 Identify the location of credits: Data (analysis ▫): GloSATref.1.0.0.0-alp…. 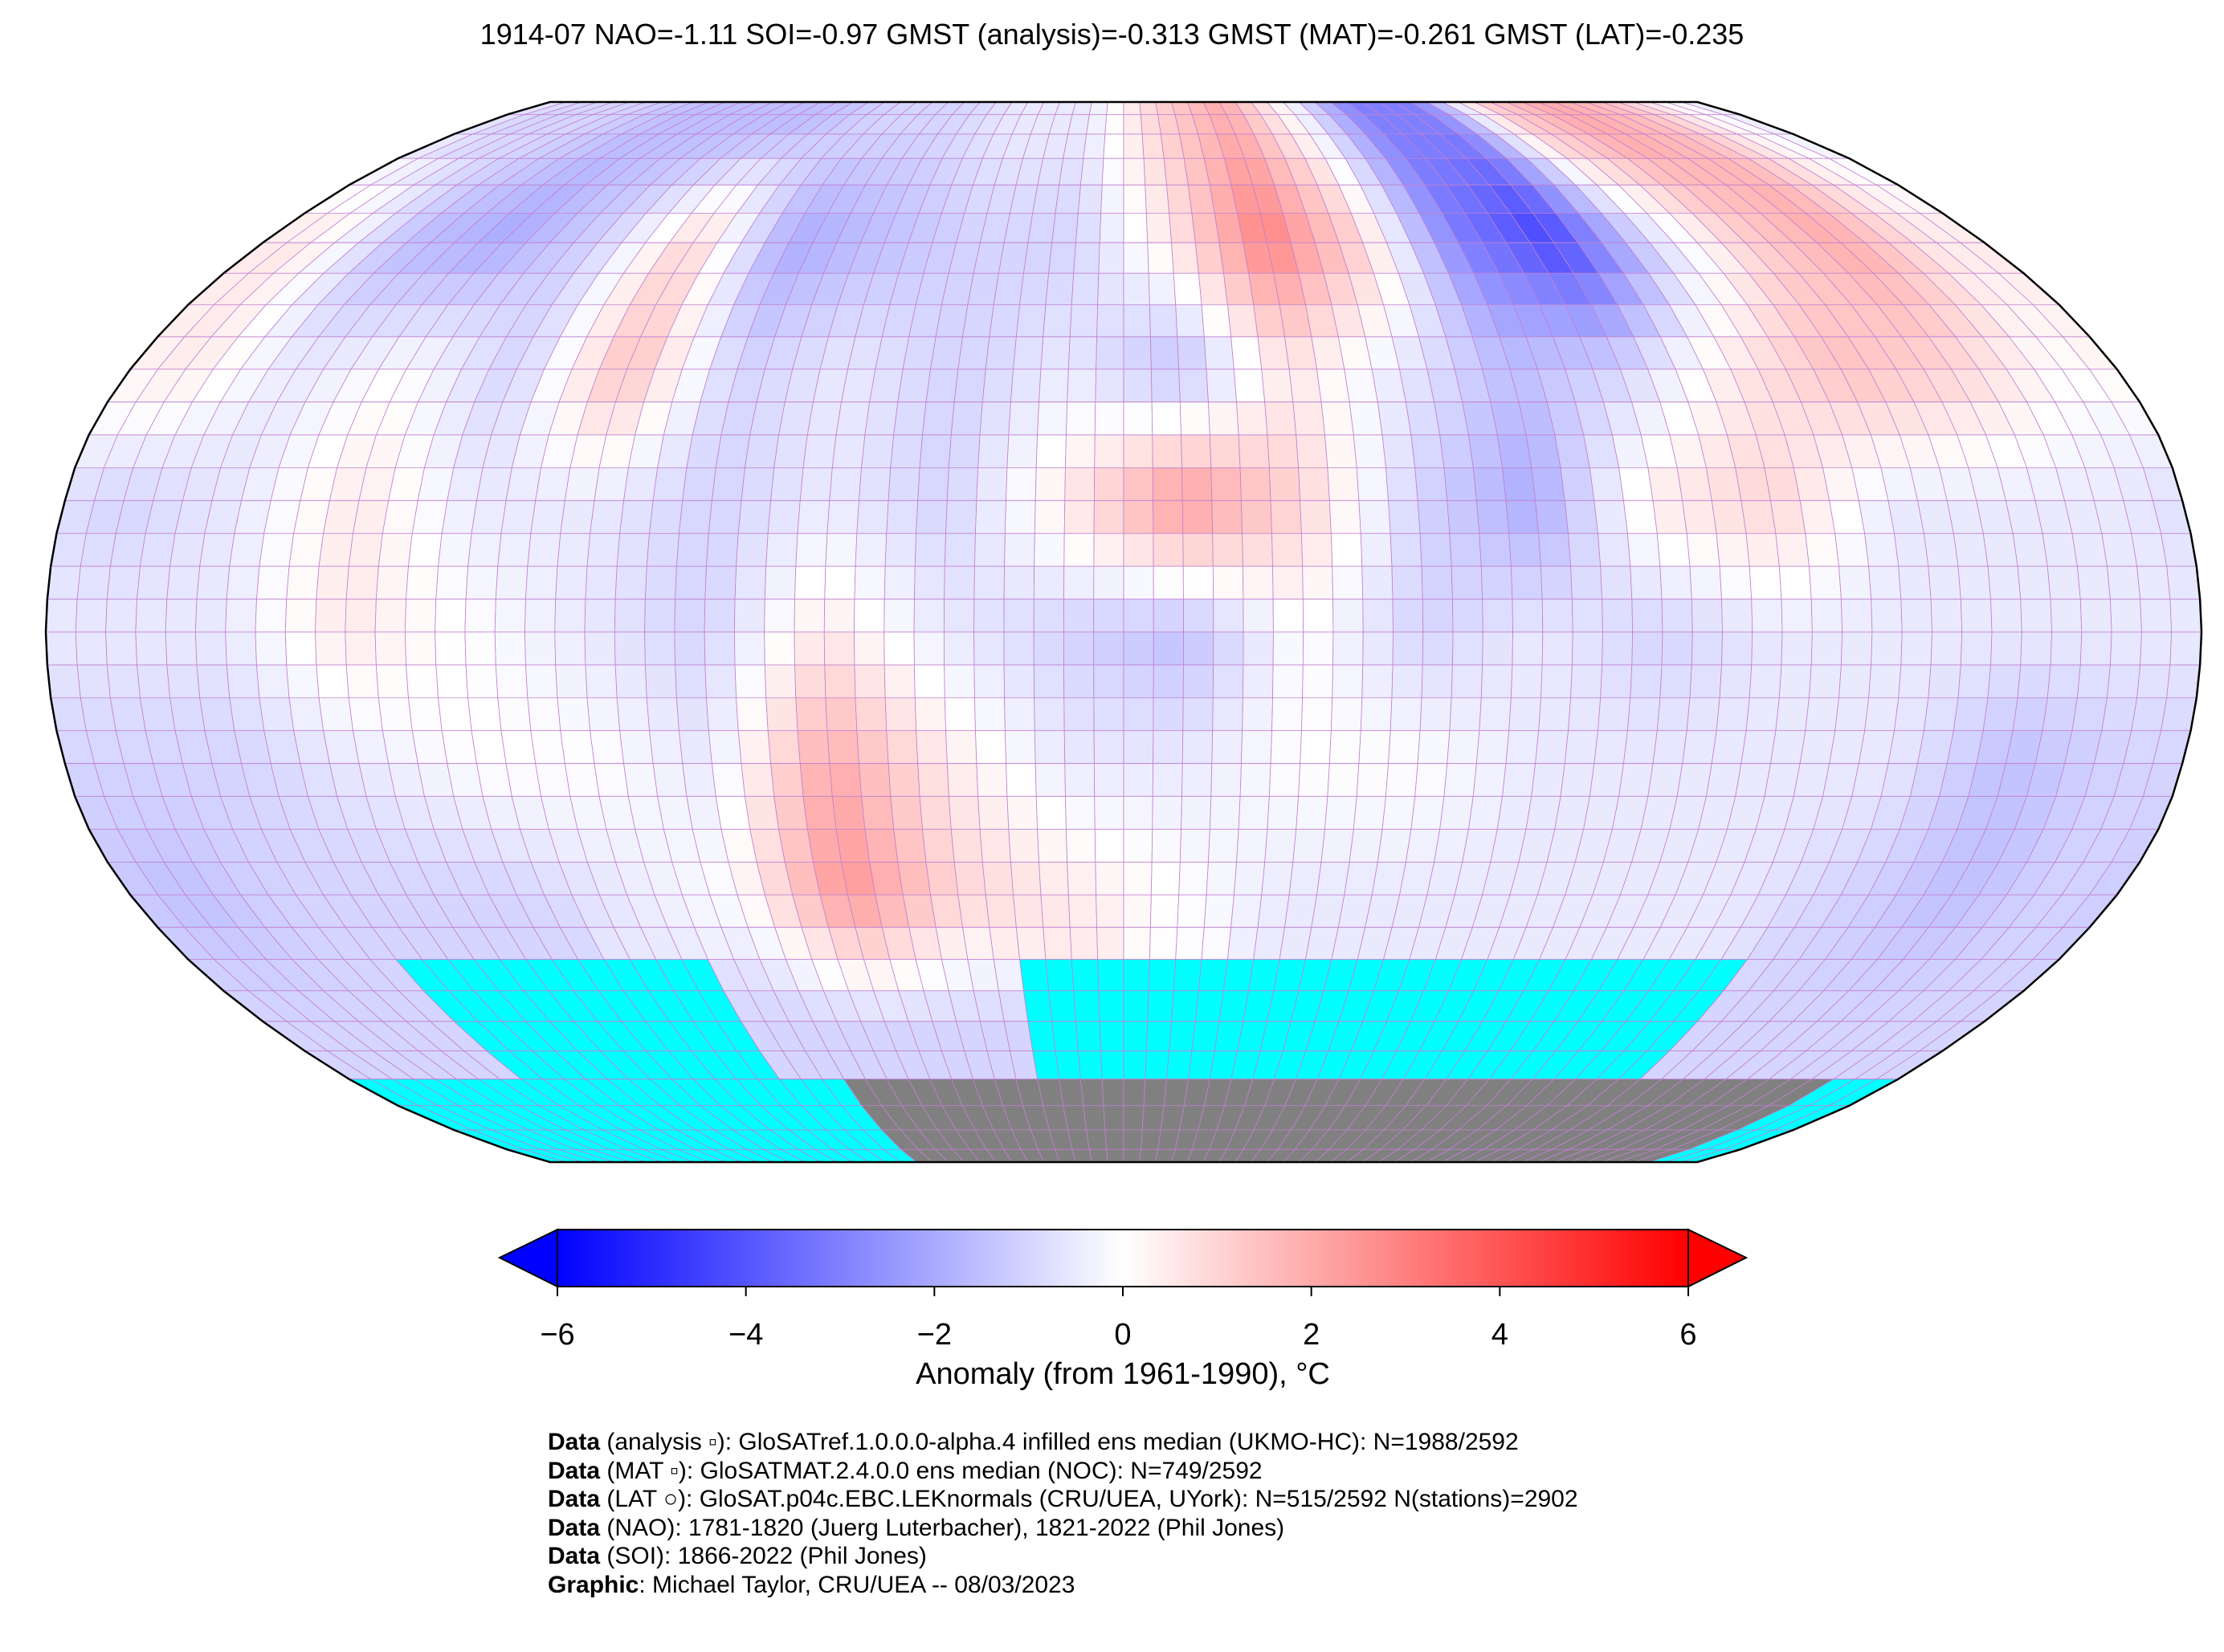
(1063, 1513).